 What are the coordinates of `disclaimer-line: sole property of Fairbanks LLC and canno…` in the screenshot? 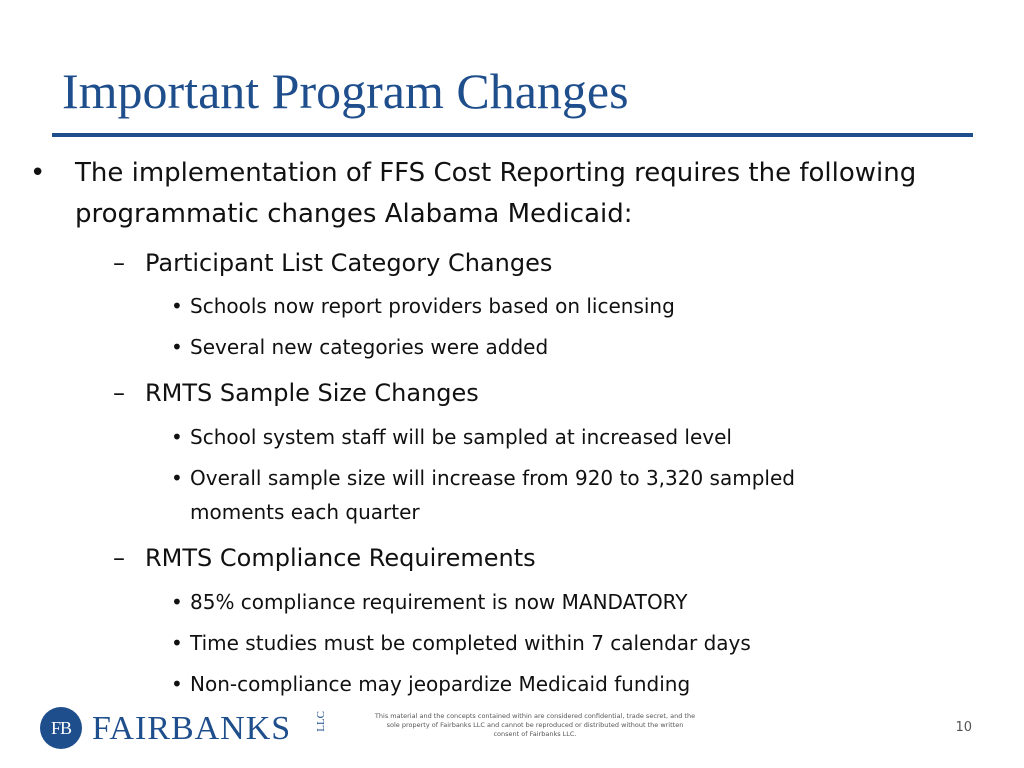 It's located at (535, 725).